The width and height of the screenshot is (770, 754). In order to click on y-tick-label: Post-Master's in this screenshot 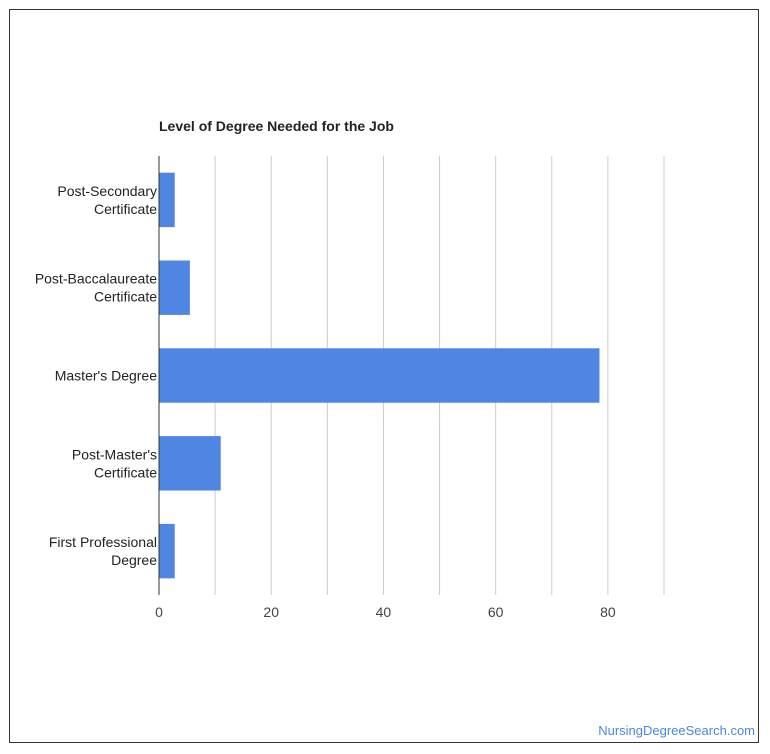, I will do `click(114, 454)`.